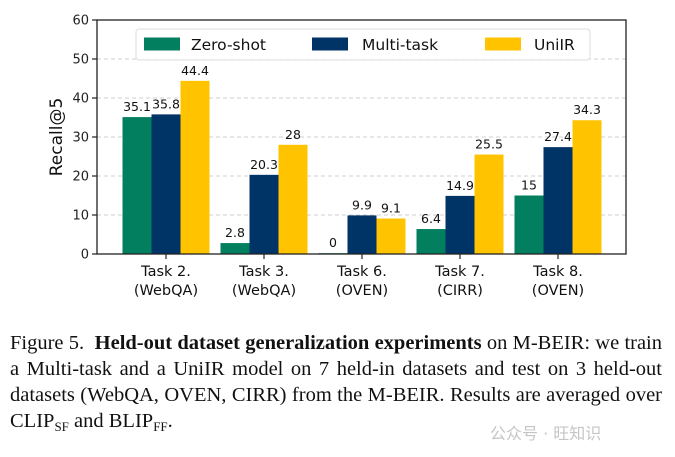 The height and width of the screenshot is (457, 675). Describe the element at coordinates (489, 144) in the screenshot. I see `value-label: 25.5` at that location.